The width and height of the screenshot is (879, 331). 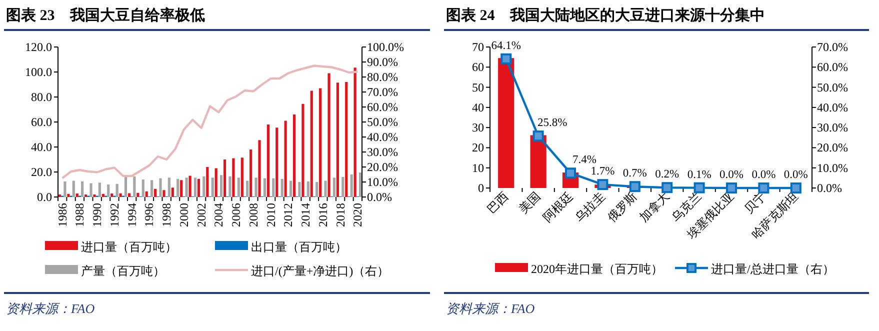 What do you see at coordinates (491, 308) in the screenshot?
I see `text: 资料来源：FAO` at bounding box center [491, 308].